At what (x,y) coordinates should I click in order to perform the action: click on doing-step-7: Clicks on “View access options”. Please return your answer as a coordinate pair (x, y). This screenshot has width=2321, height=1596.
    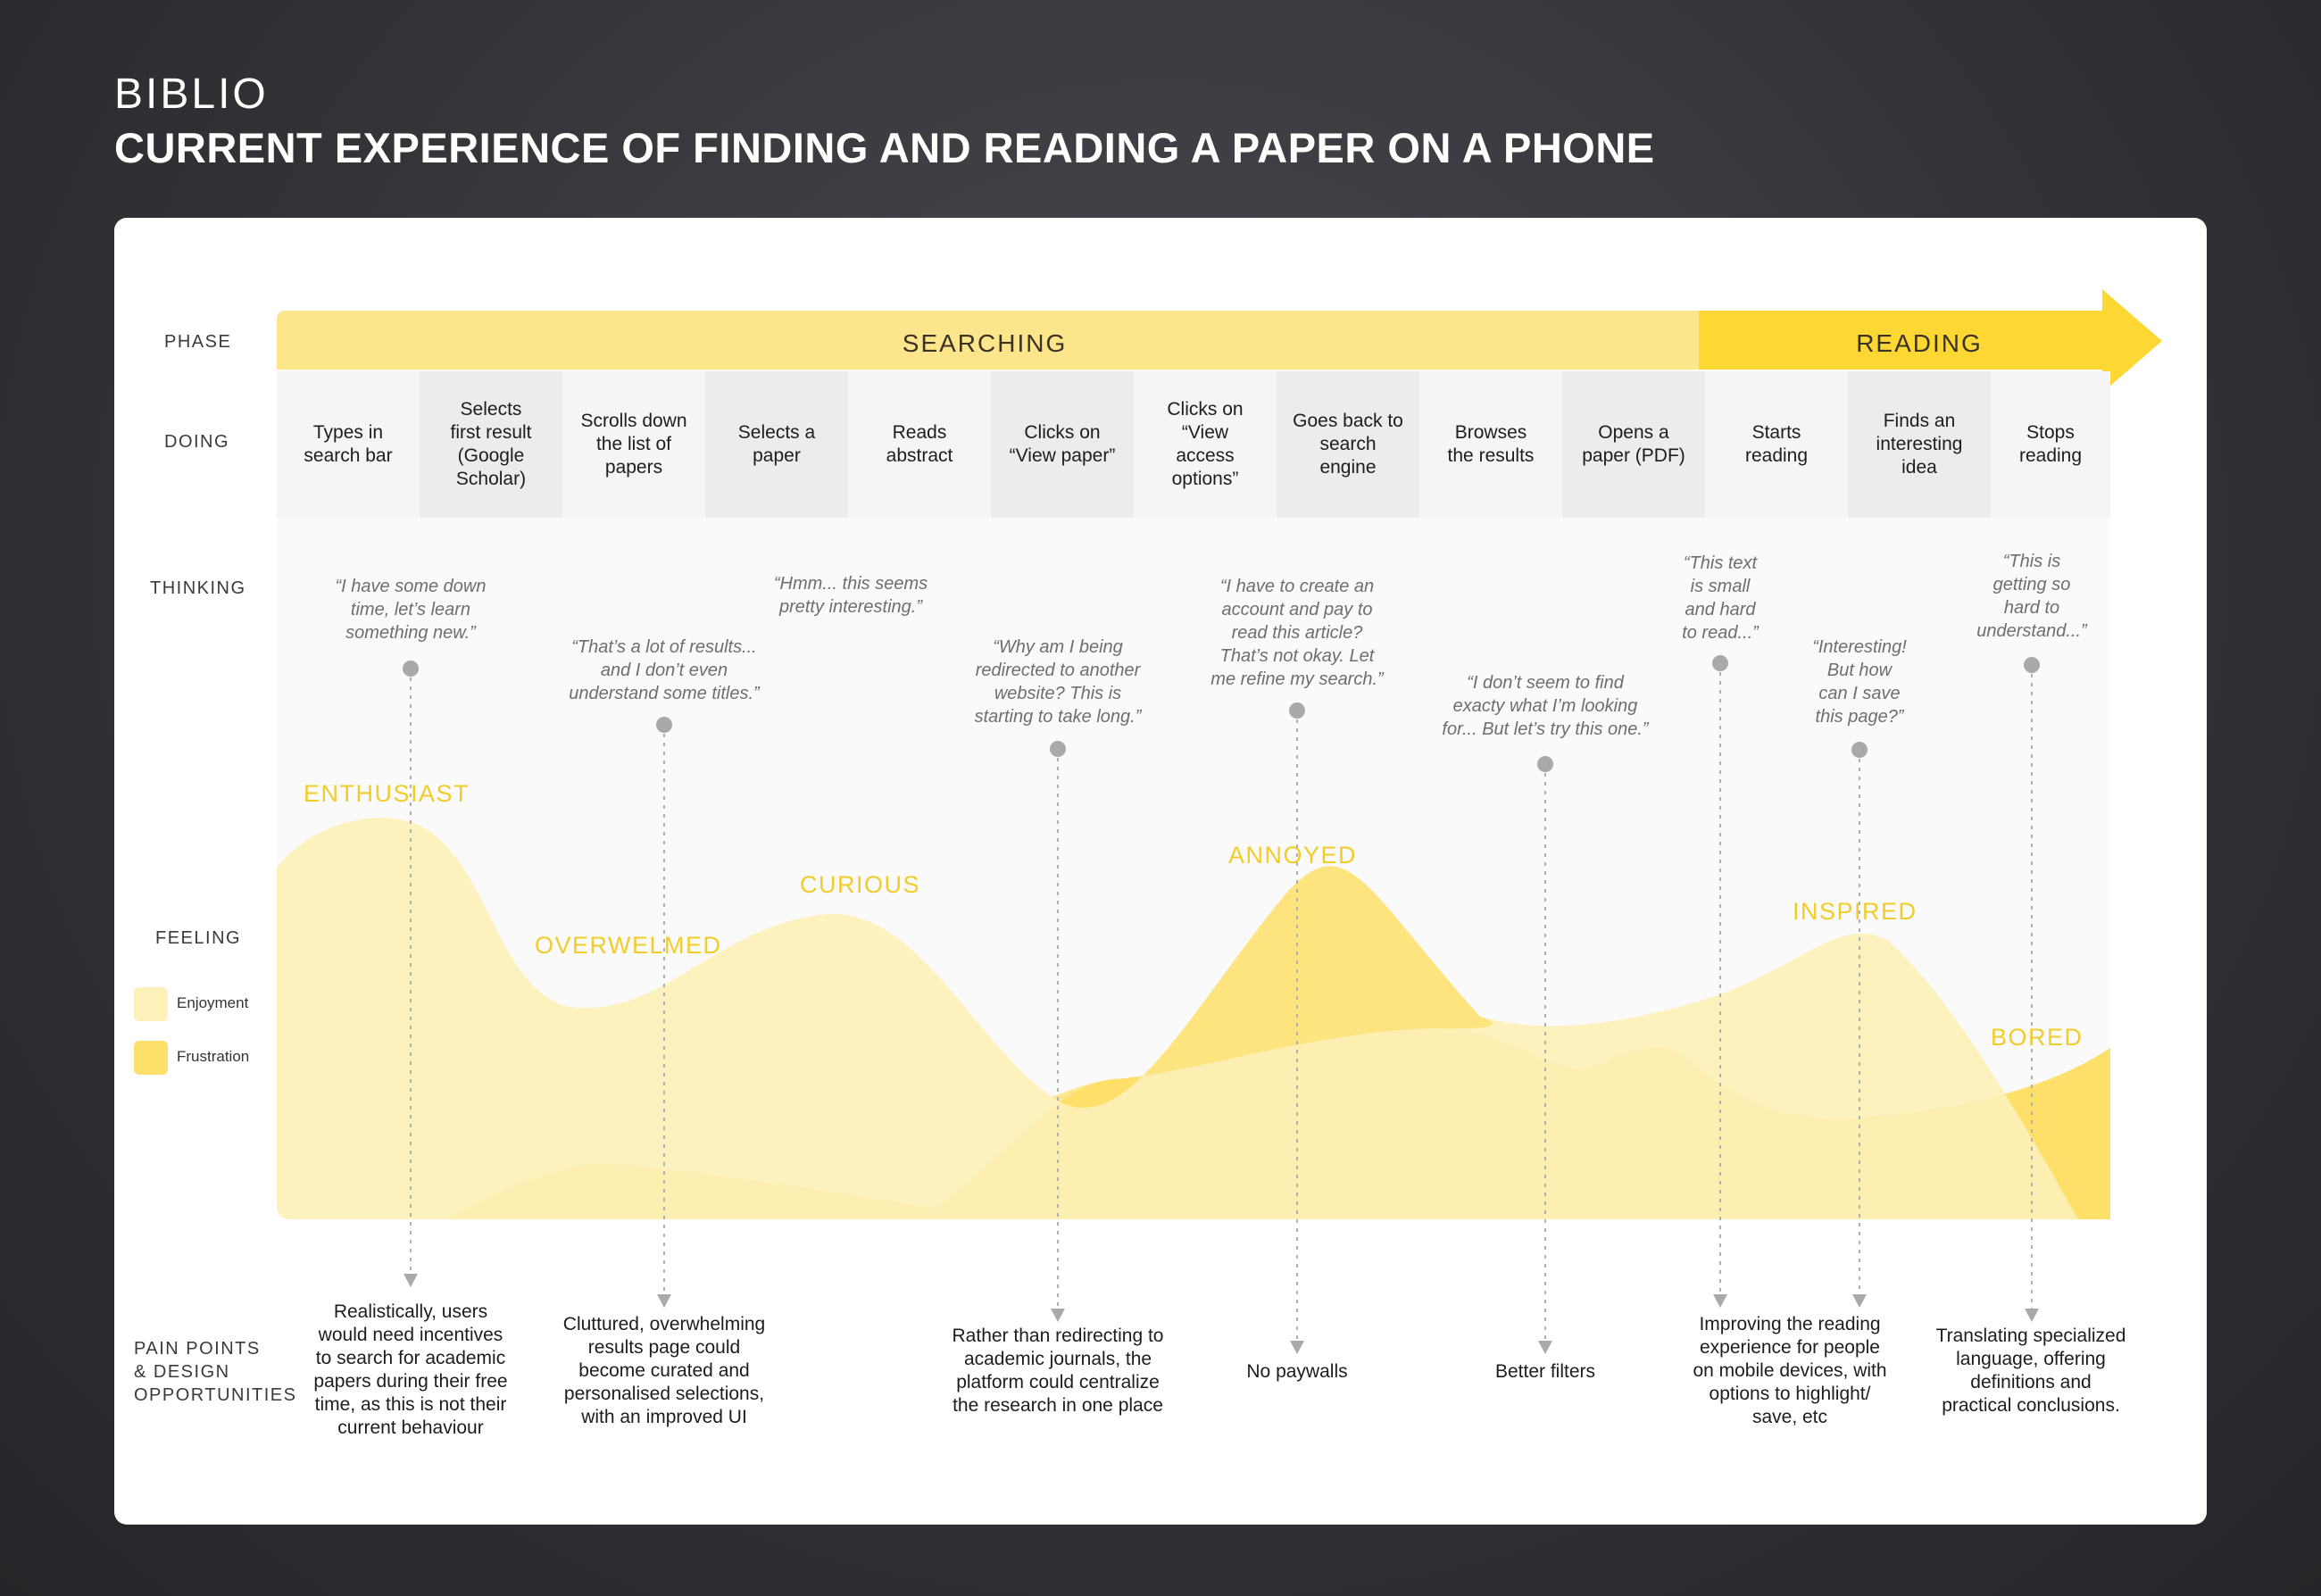
    Looking at the image, I should click on (1205, 444).